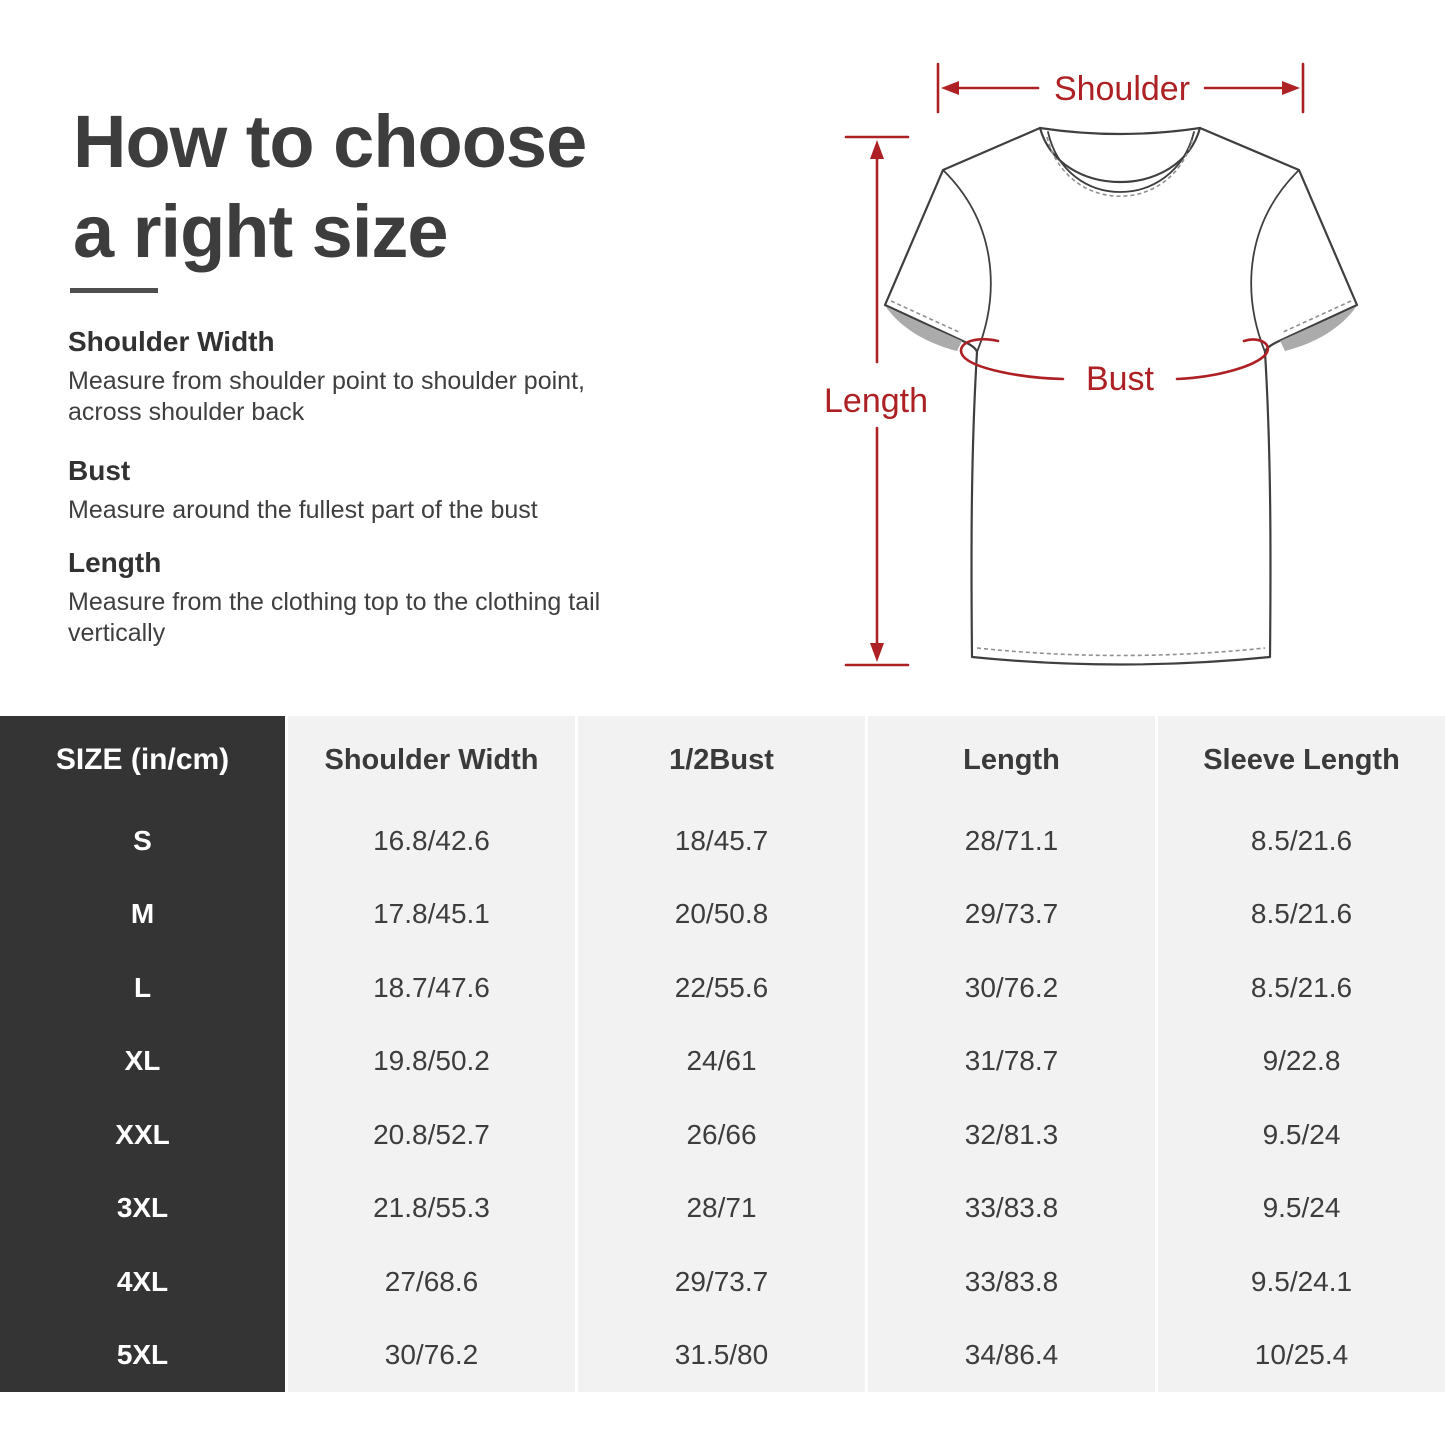 The height and width of the screenshot is (1445, 1445). Describe the element at coordinates (142, 914) in the screenshot. I see `size-label: M` at that location.